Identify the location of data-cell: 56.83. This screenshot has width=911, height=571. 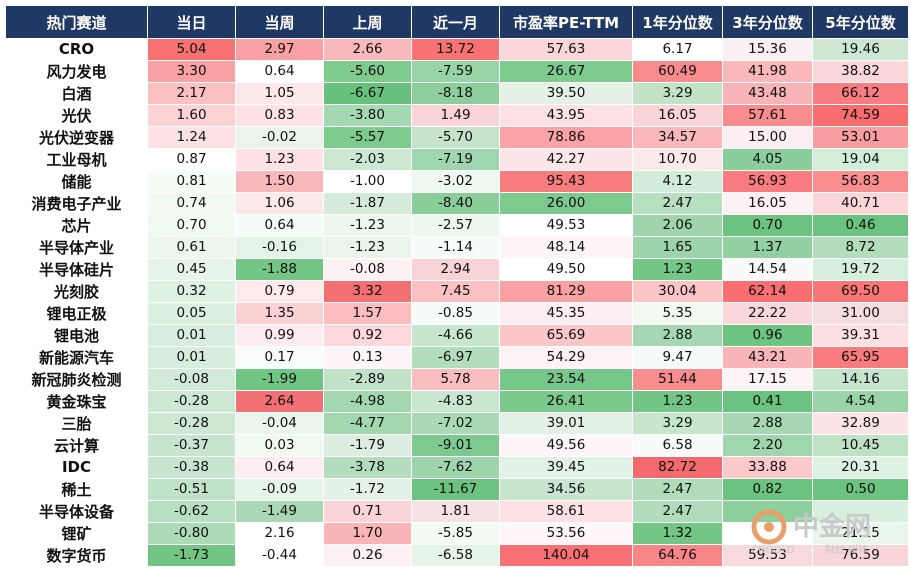
(860, 181).